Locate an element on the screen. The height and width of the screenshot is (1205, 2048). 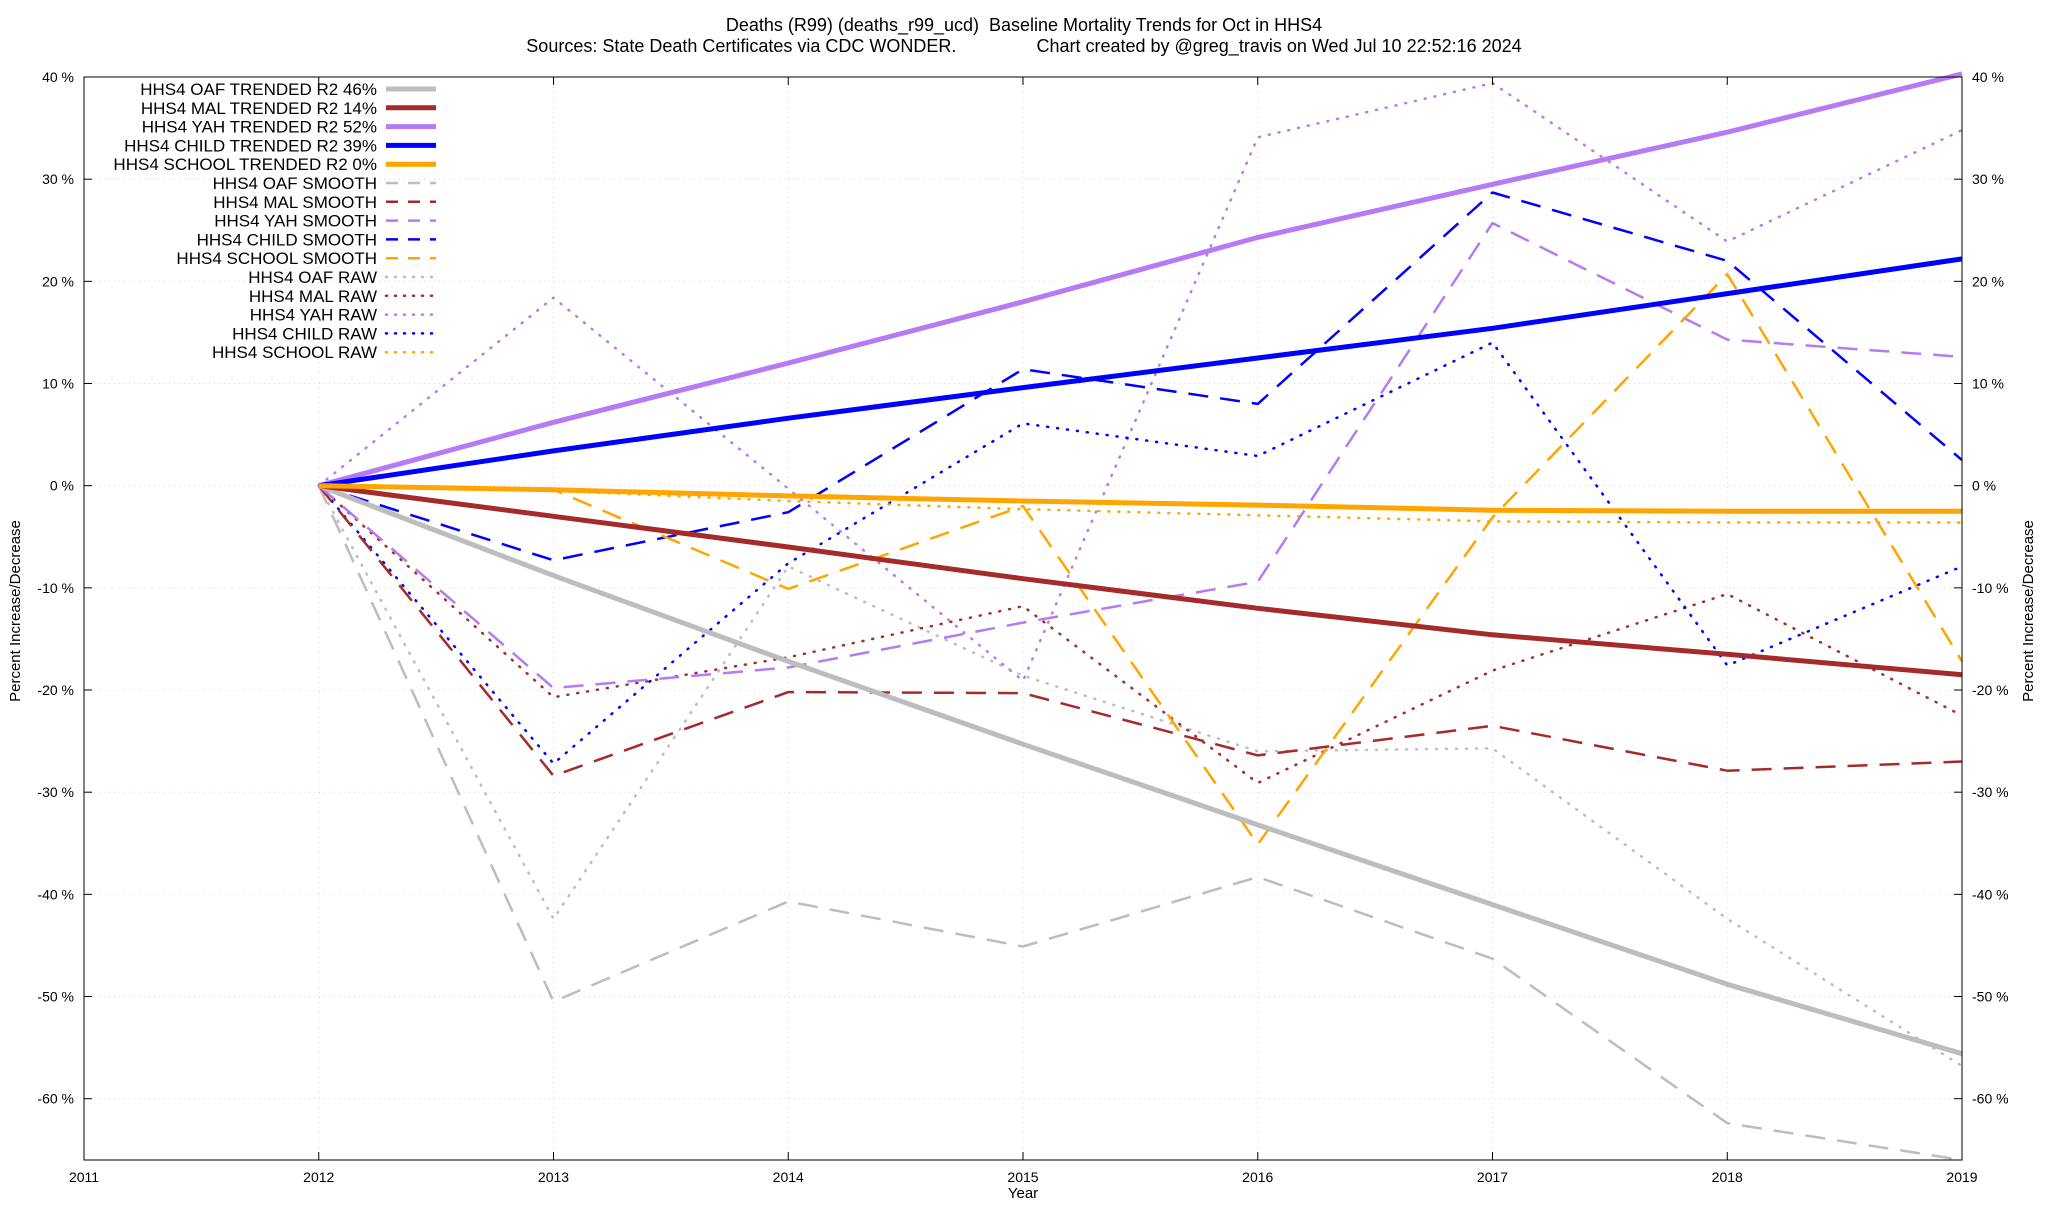
y-tick-label: -10 % is located at coordinates (55, 588).